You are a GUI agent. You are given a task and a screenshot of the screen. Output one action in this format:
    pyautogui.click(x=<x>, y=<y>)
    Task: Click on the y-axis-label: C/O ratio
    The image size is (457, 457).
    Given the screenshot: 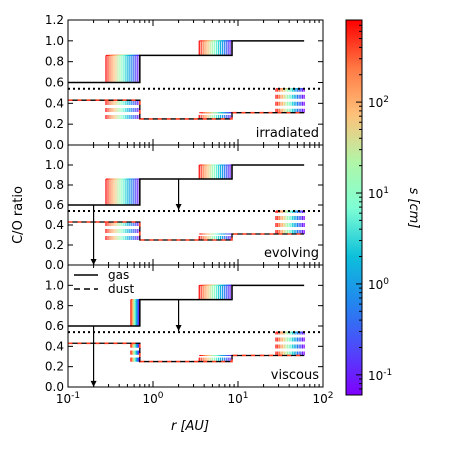 What is the action you would take?
    pyautogui.click(x=18, y=215)
    